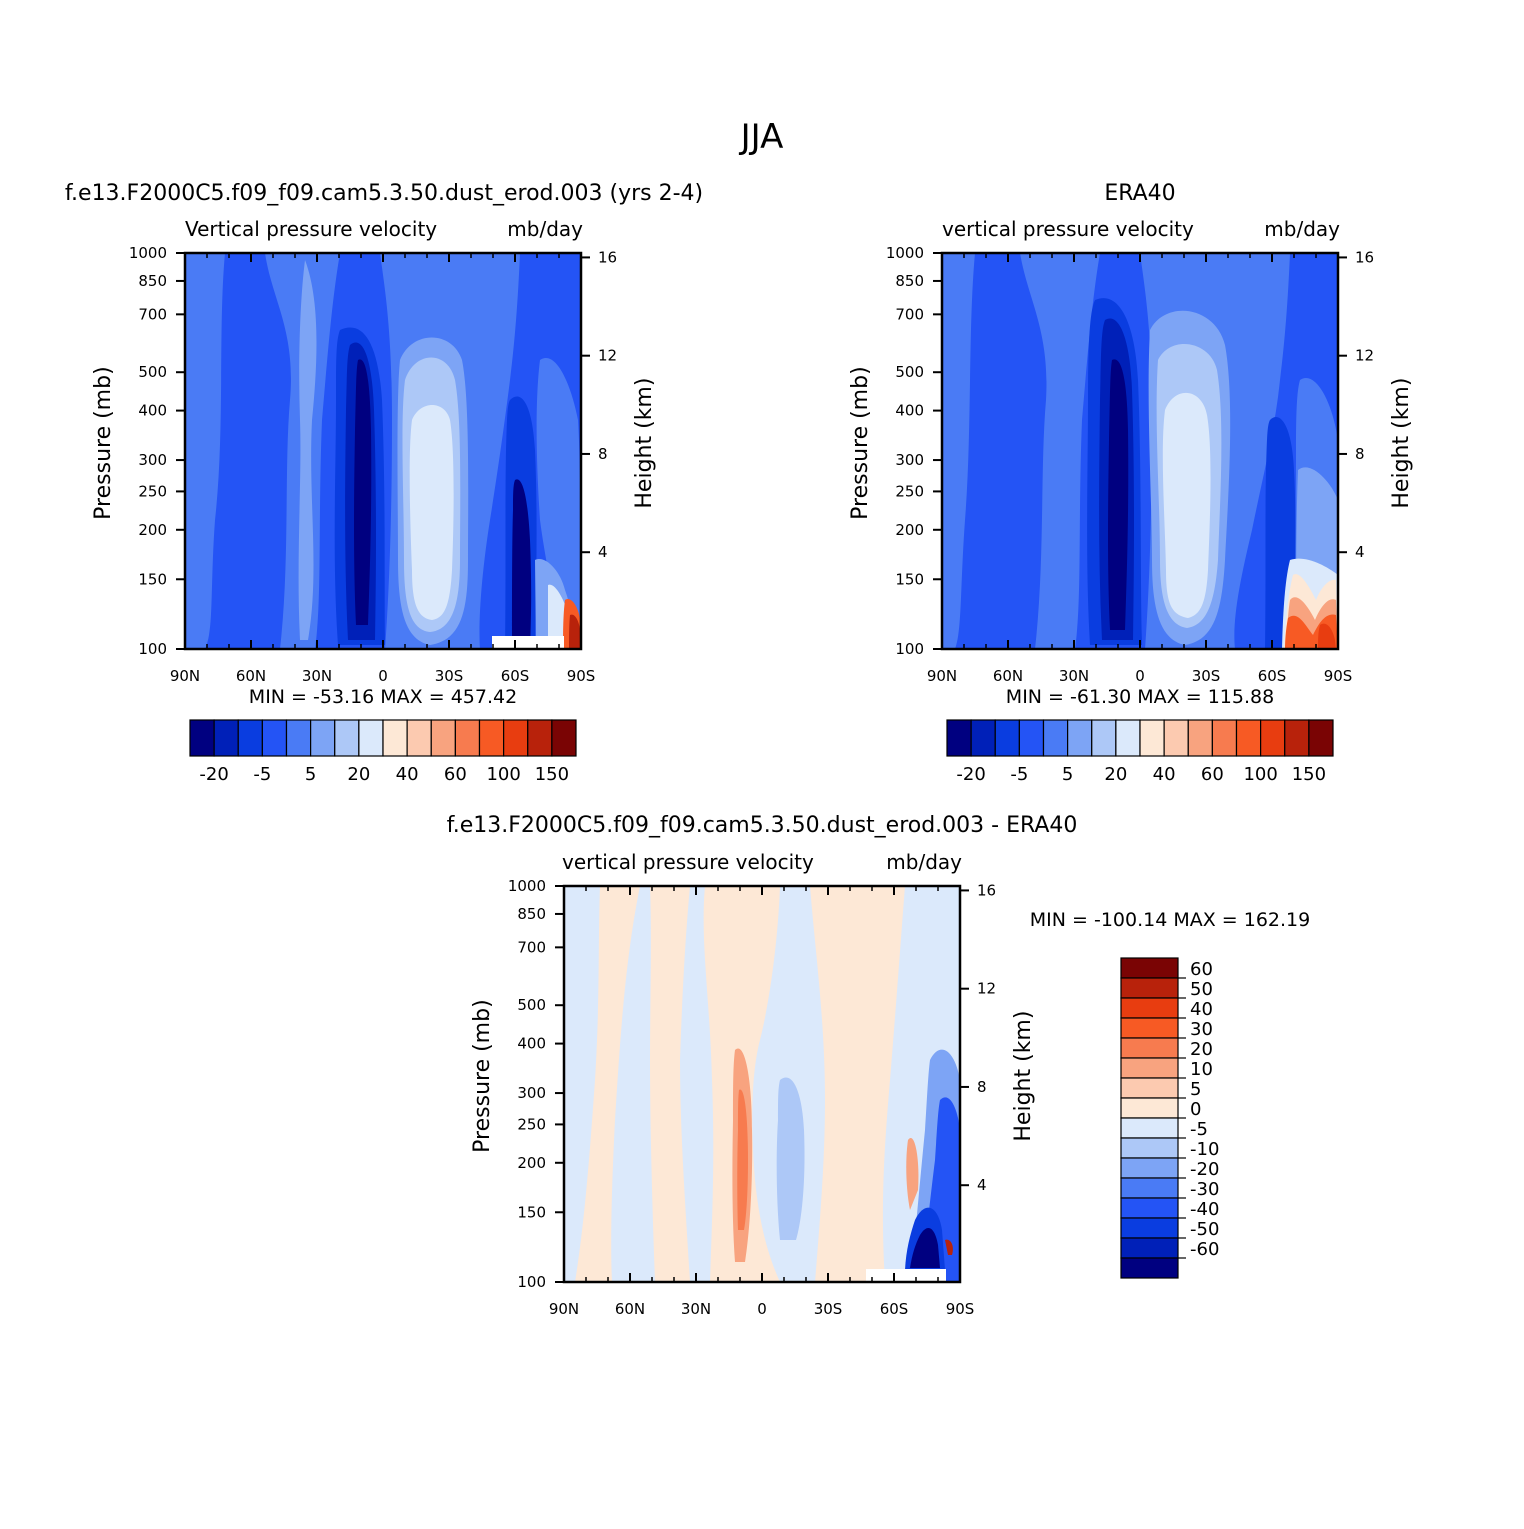  What do you see at coordinates (311, 229) in the screenshot?
I see `panel-model-subtitle-left: Vertical pressure velocity` at bounding box center [311, 229].